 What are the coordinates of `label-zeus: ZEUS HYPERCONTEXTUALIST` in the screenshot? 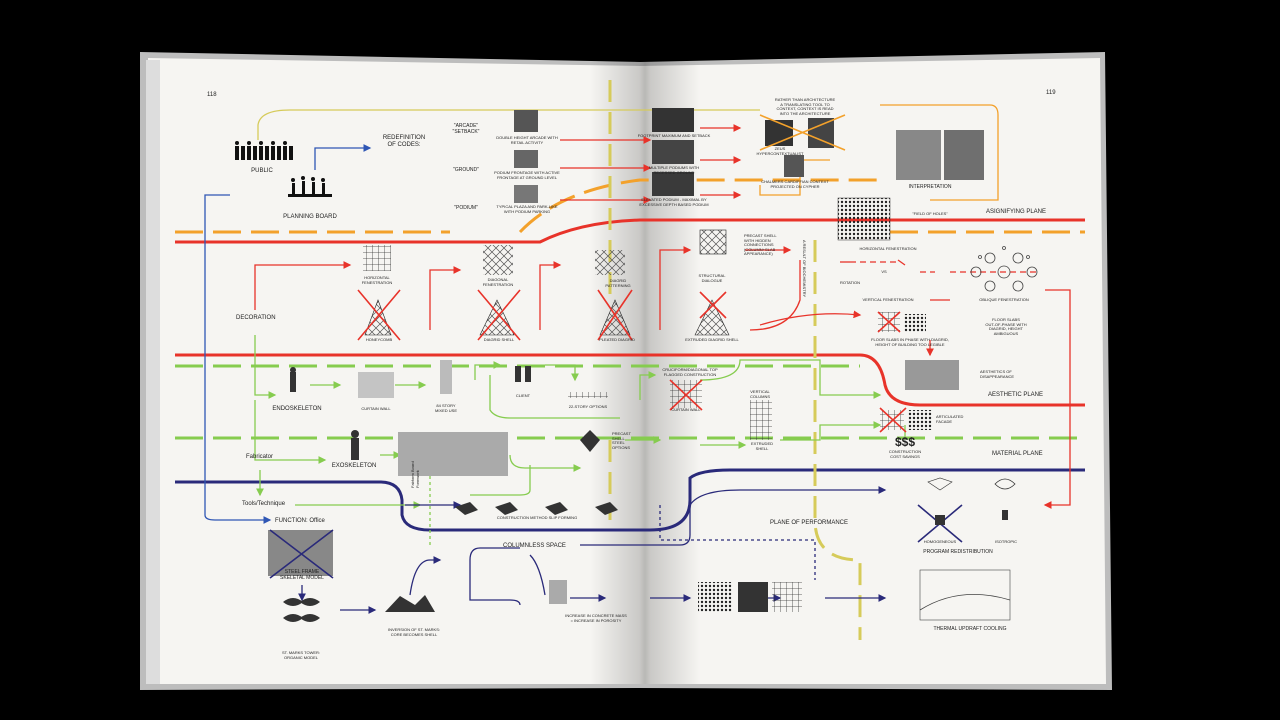 It's located at (780, 151).